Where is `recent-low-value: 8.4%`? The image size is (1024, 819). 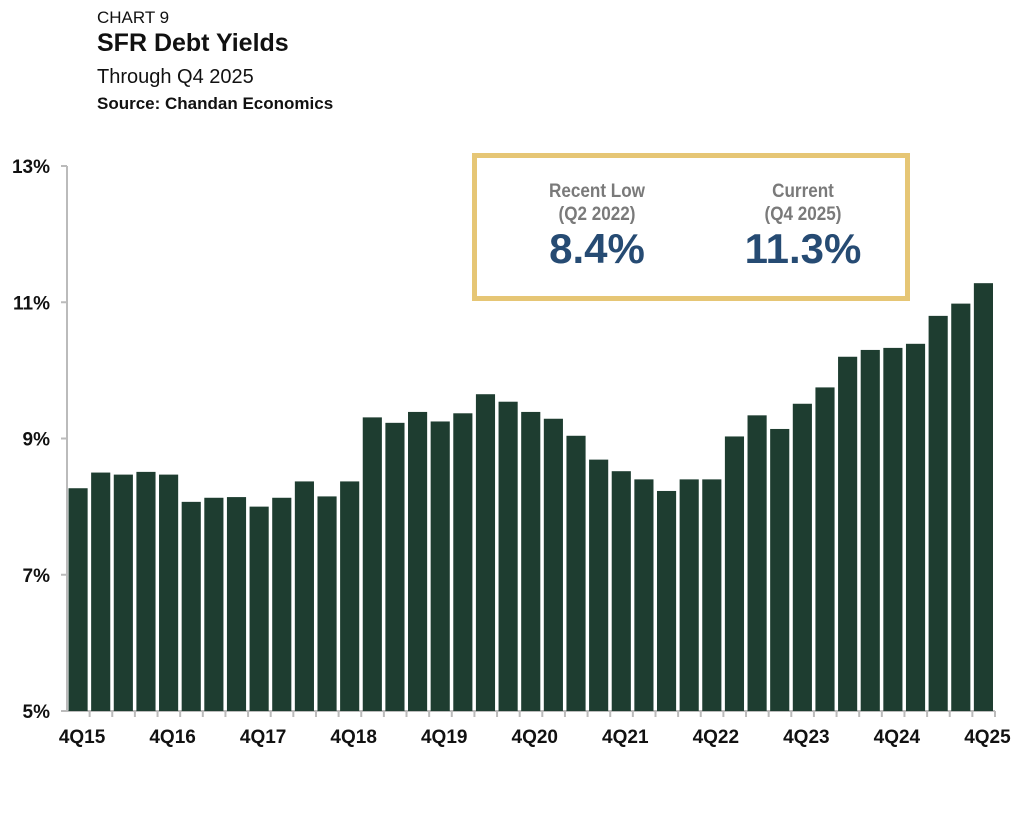
recent-low-value: 8.4% is located at coordinates (597, 248).